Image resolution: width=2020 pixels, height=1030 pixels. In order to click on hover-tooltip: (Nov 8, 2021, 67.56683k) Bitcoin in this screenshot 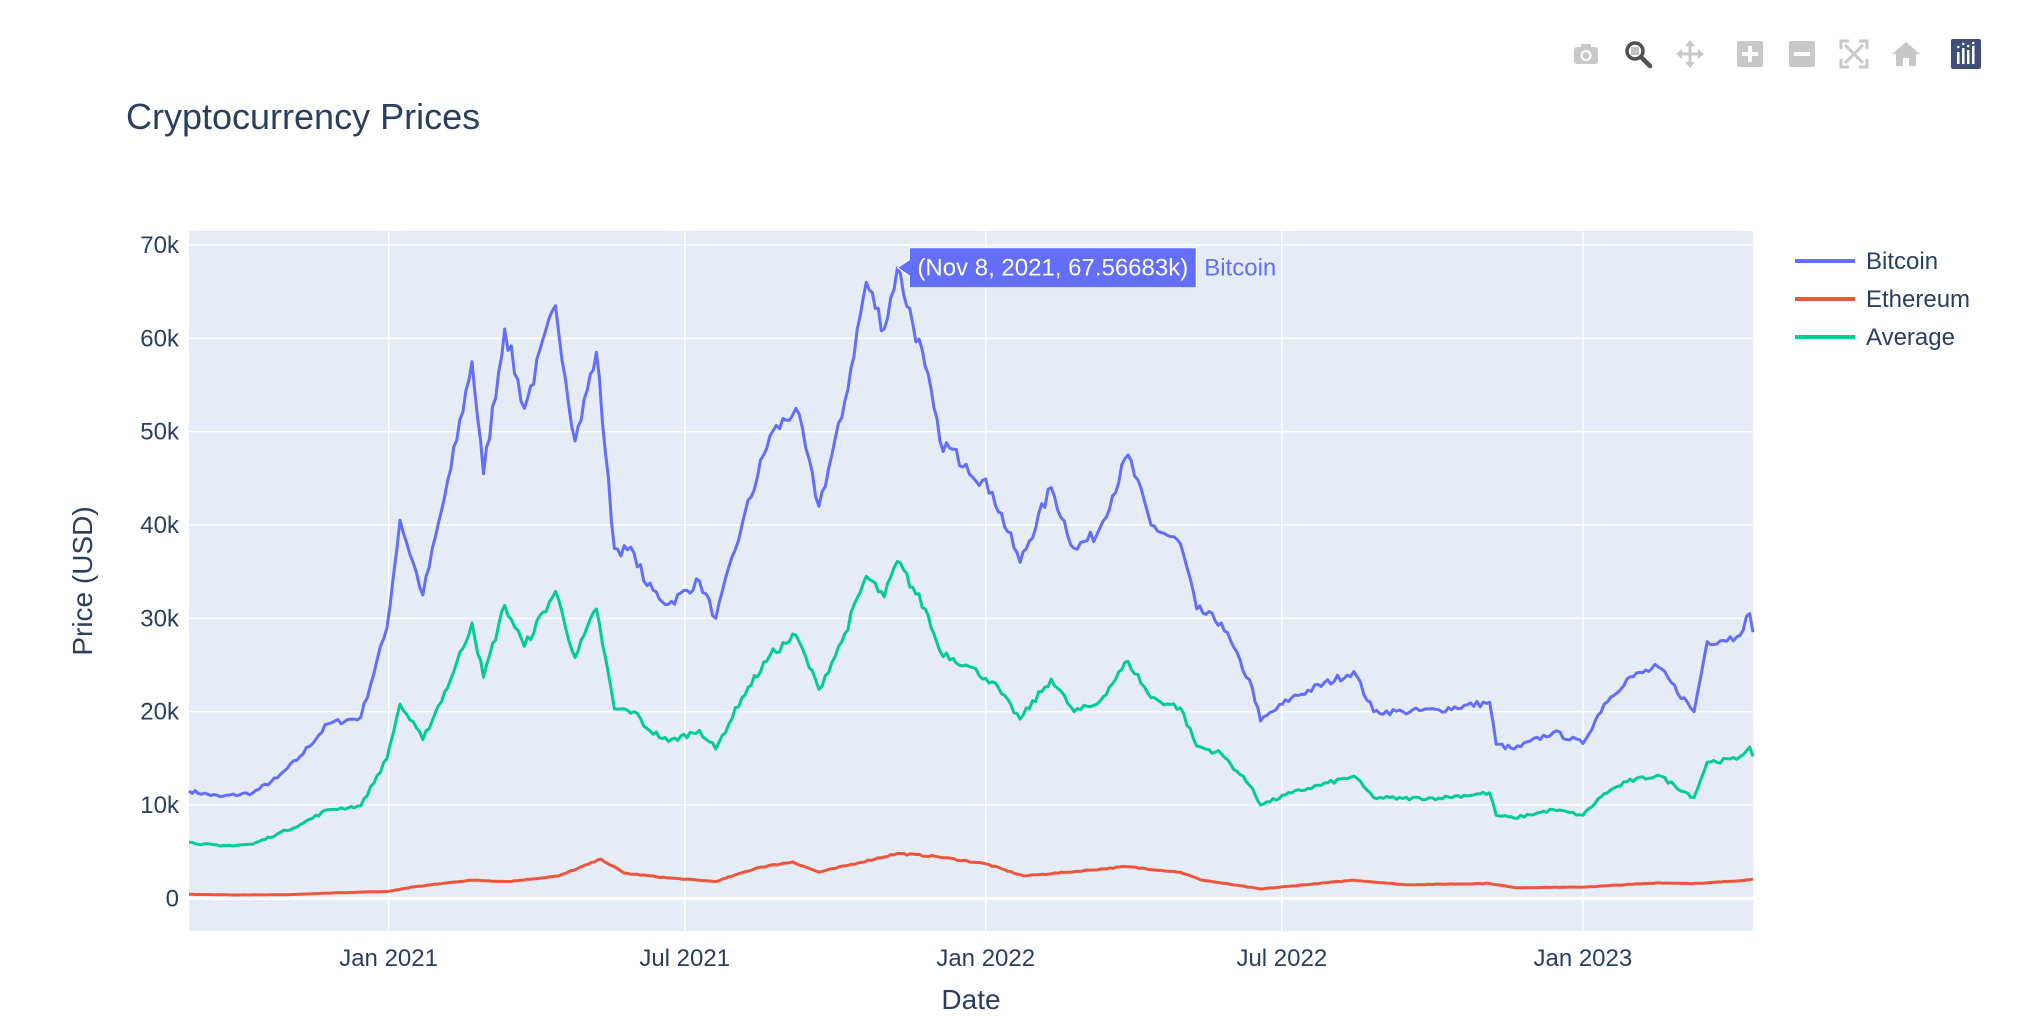, I will do `click(1086, 268)`.